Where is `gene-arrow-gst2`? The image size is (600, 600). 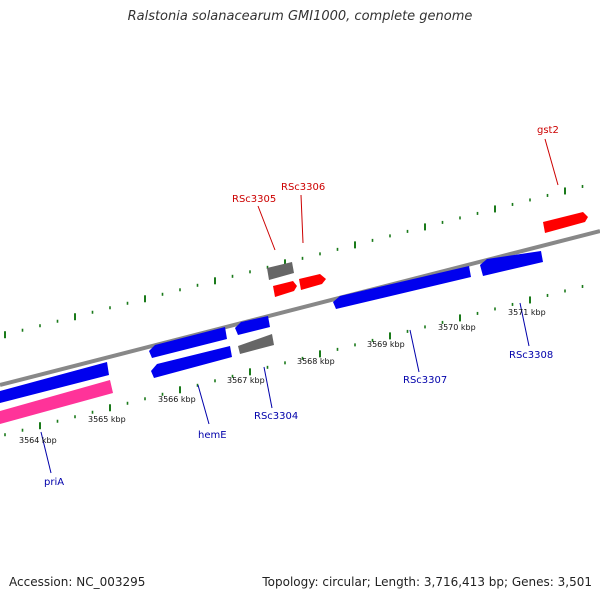 gene-arrow-gst2 is located at coordinates (565, 222).